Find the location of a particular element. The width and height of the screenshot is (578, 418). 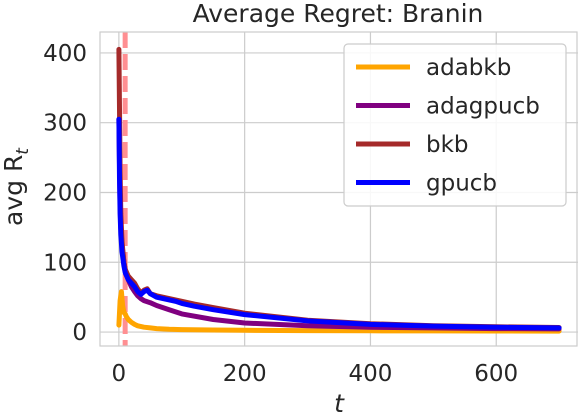

chart-title: Average Regret: Branin is located at coordinates (338, 14).